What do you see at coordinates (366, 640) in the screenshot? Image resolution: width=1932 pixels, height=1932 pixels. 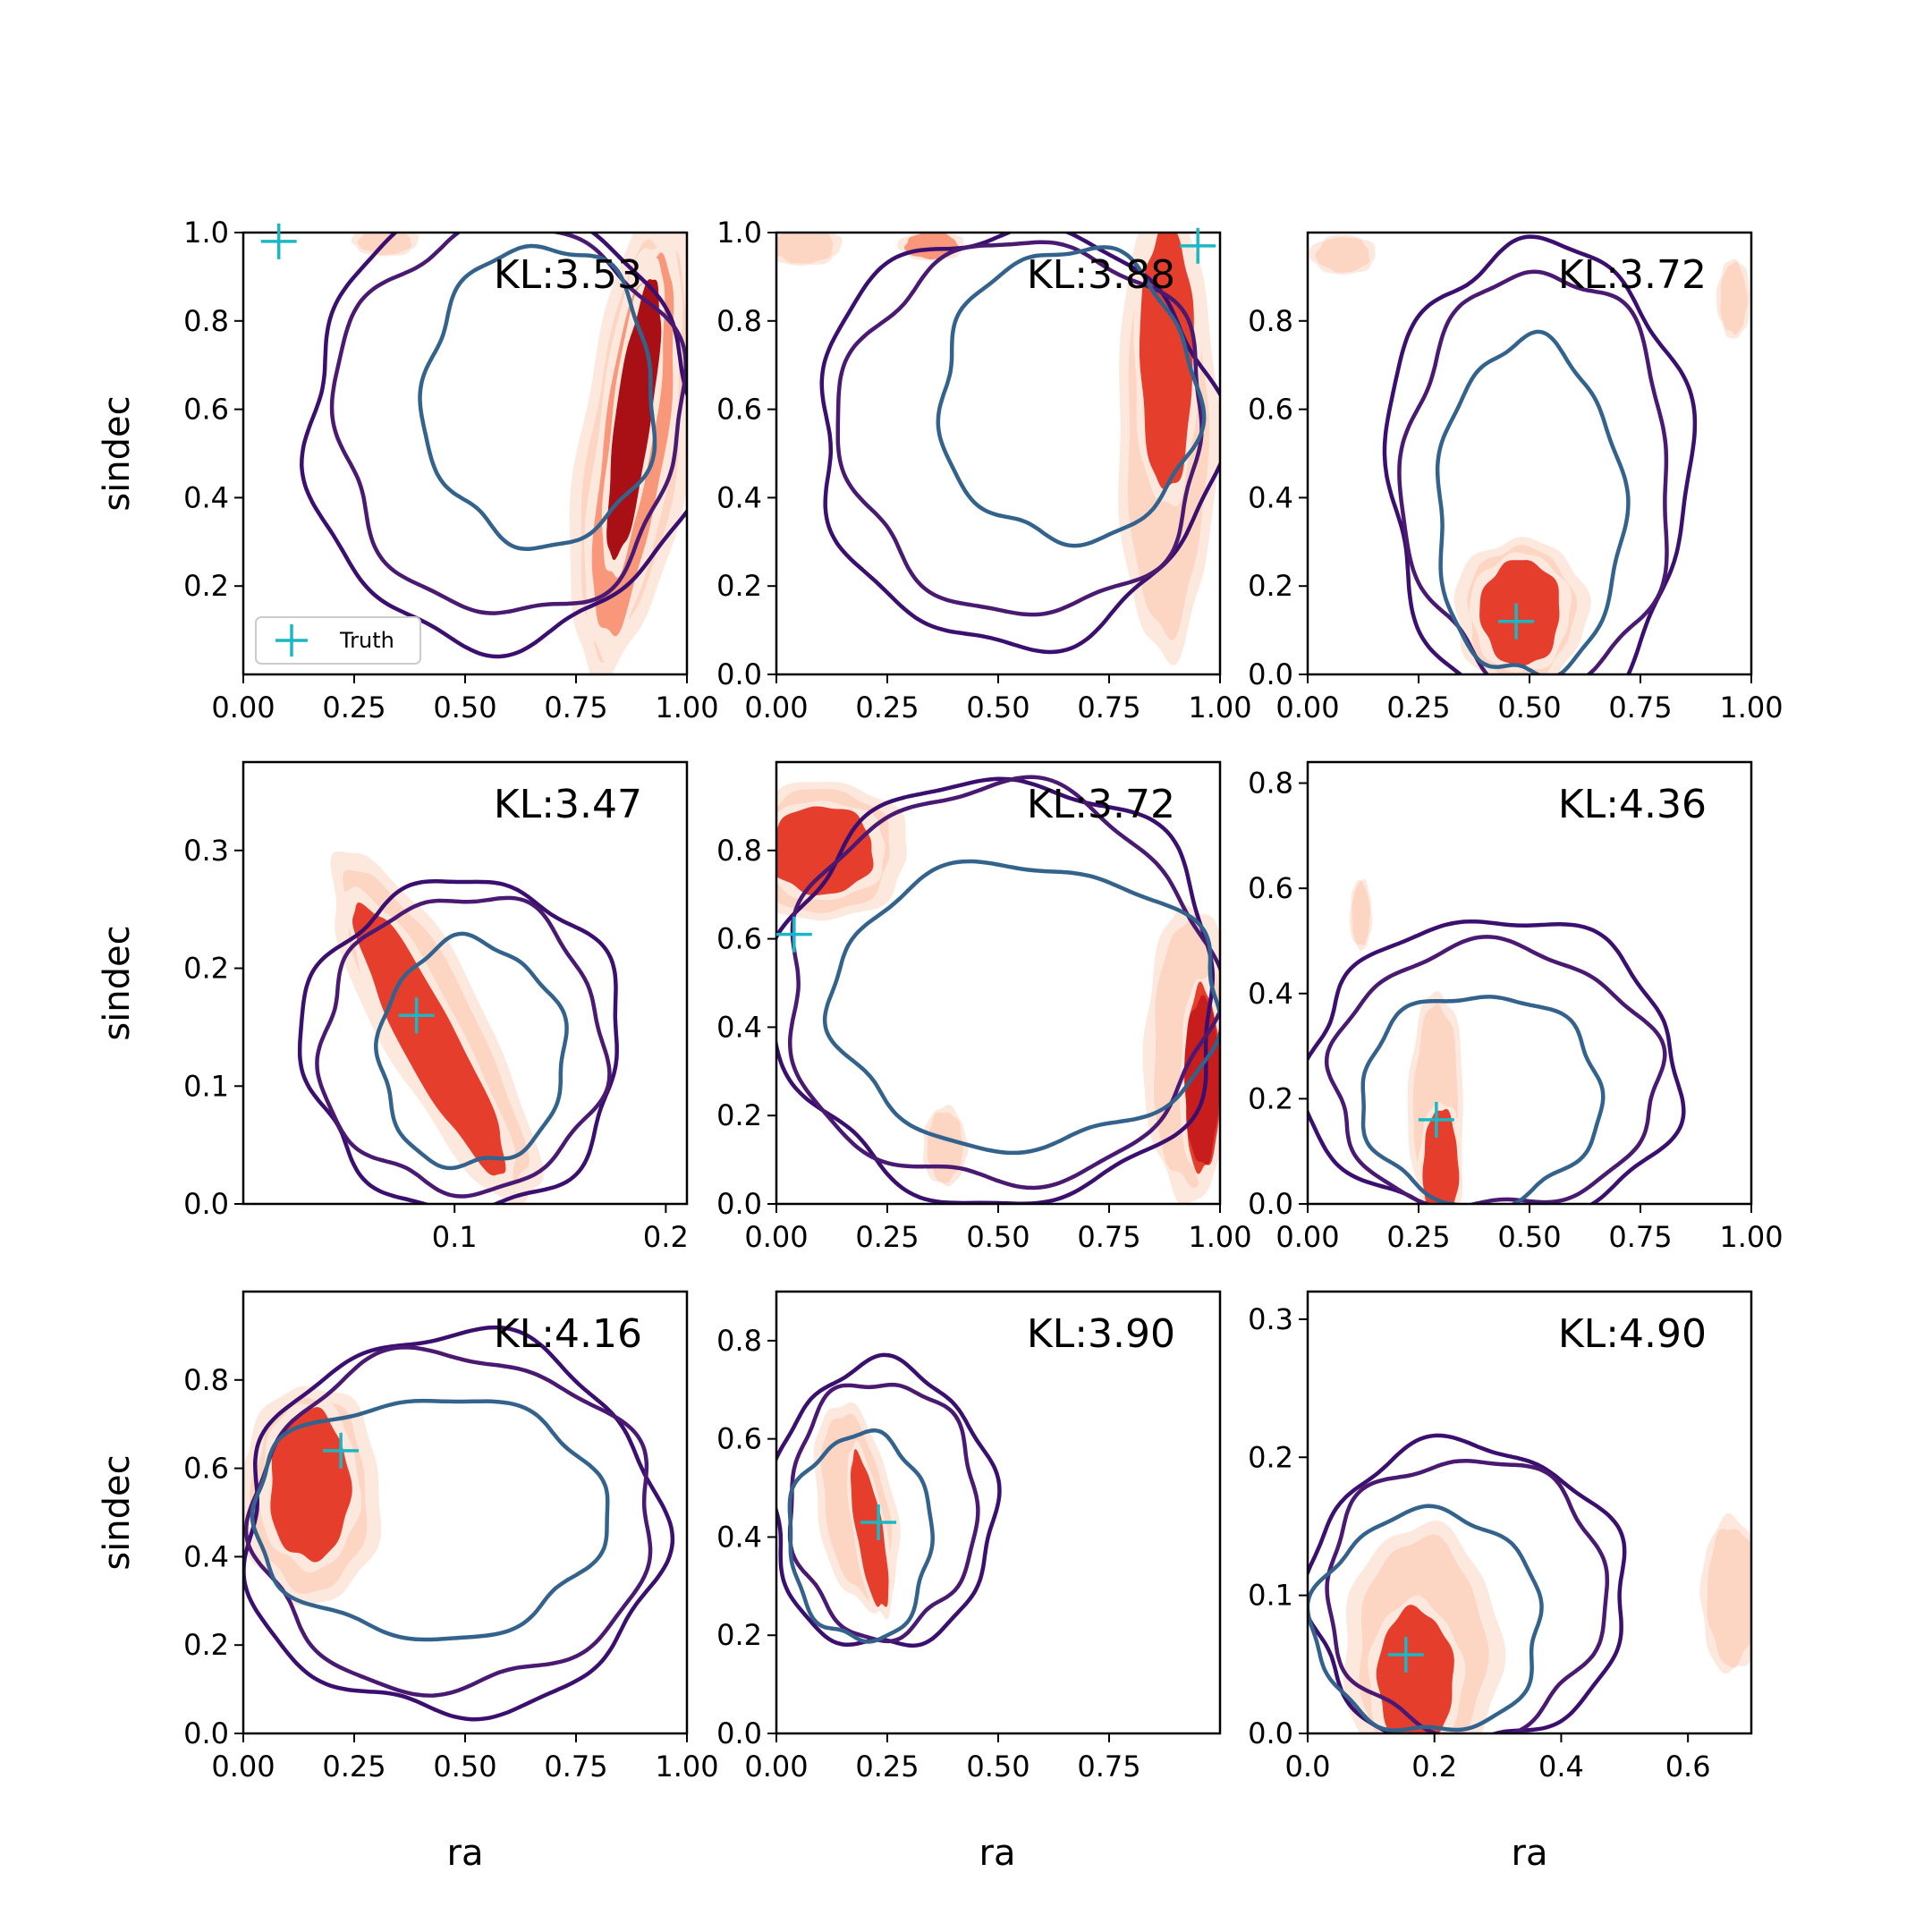 I see `legend-label: Truth` at bounding box center [366, 640].